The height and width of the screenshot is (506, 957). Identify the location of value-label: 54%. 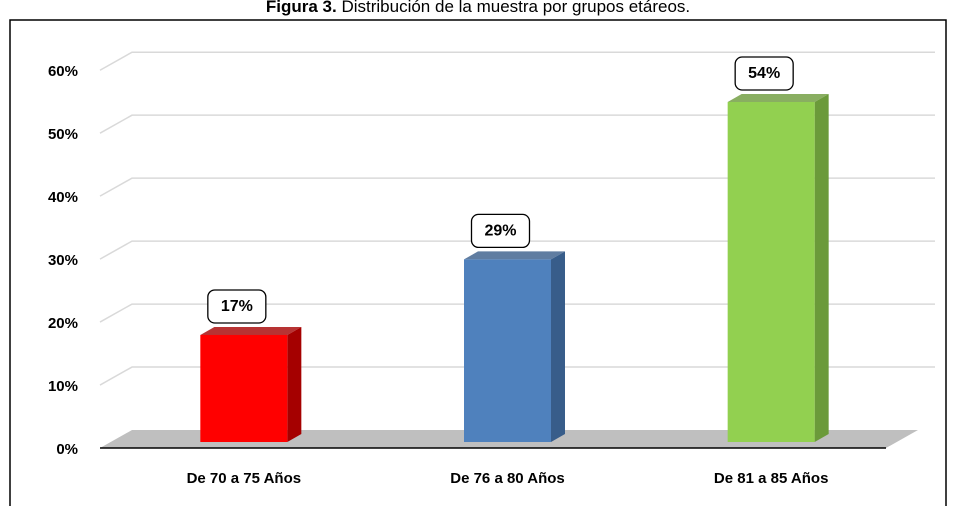
(764, 73).